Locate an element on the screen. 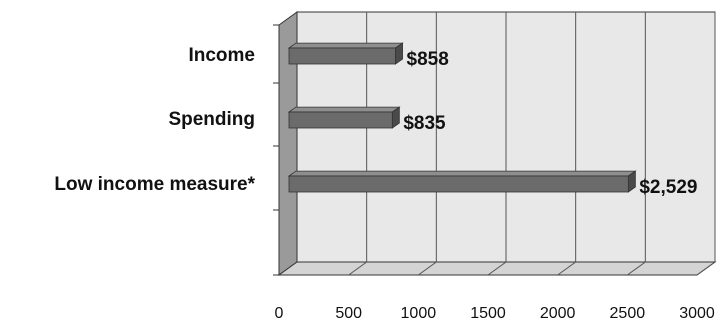  category-labels: Income Spending Low income measure* is located at coordinates (154, 120).